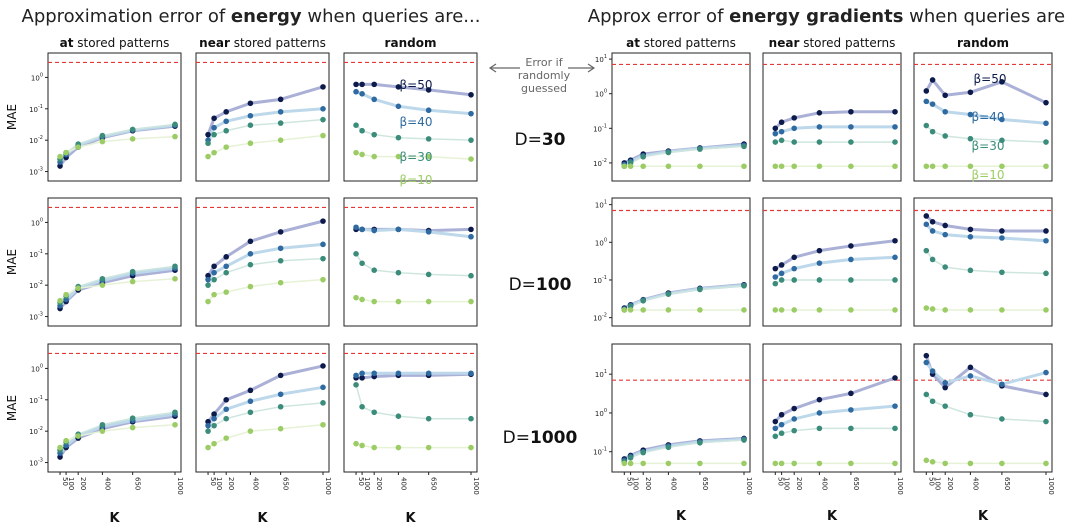 This screenshot has width=1067, height=529. What do you see at coordinates (67, 43) in the screenshot?
I see `column-header-bold: at` at bounding box center [67, 43].